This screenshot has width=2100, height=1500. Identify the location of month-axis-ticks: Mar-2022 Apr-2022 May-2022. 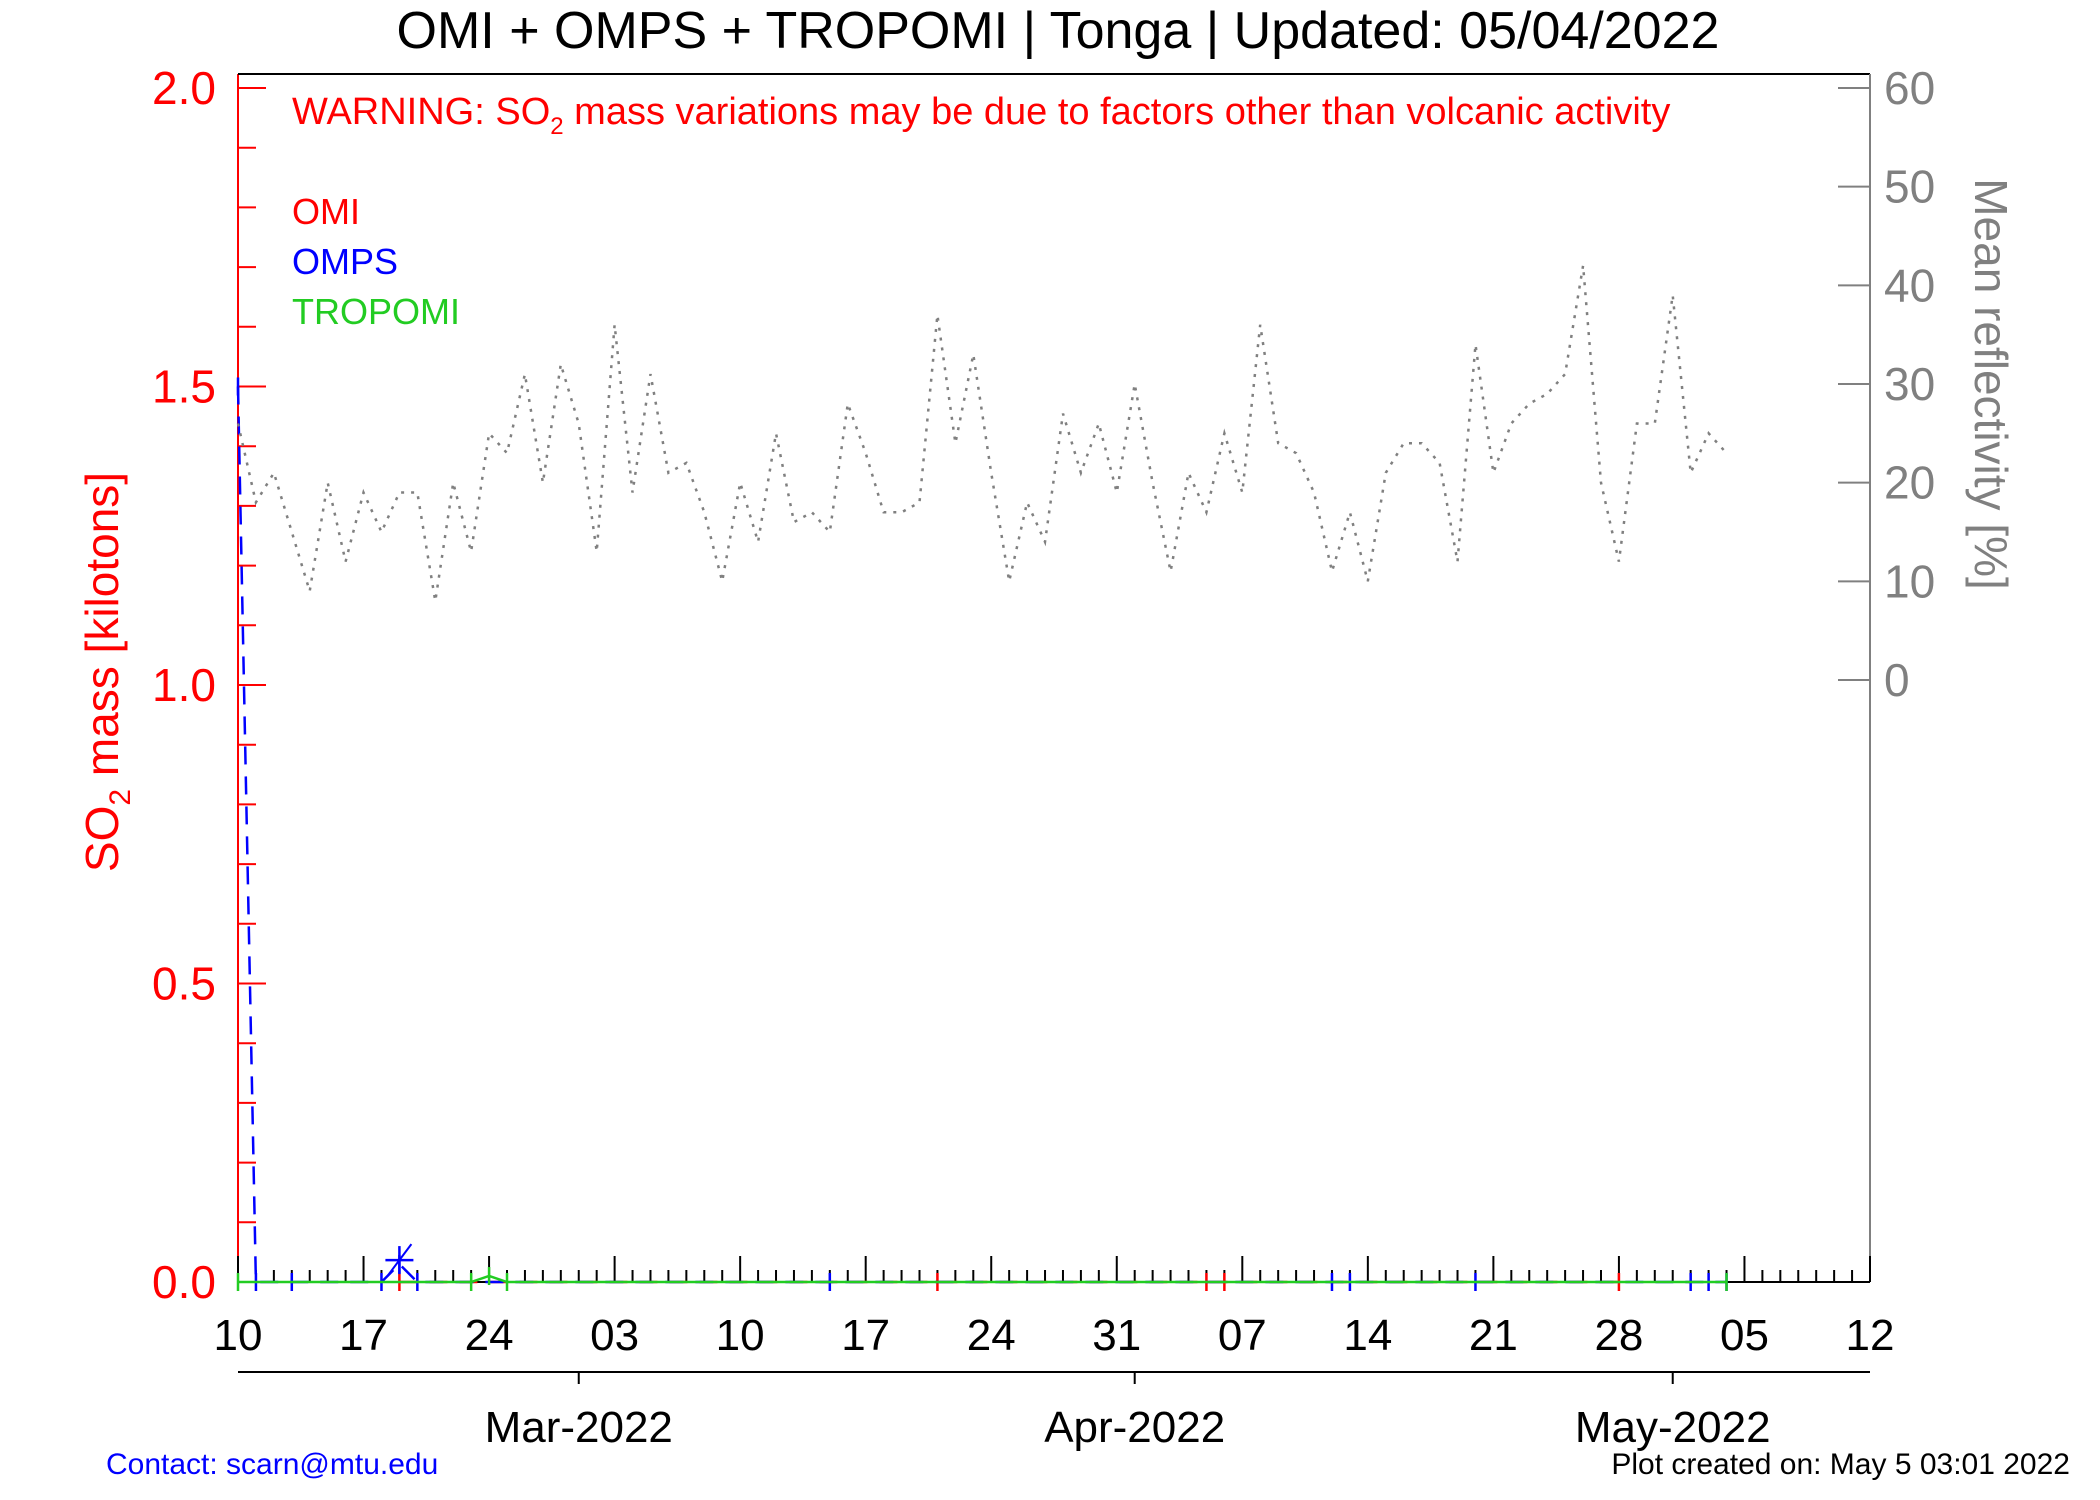
(1128, 1412).